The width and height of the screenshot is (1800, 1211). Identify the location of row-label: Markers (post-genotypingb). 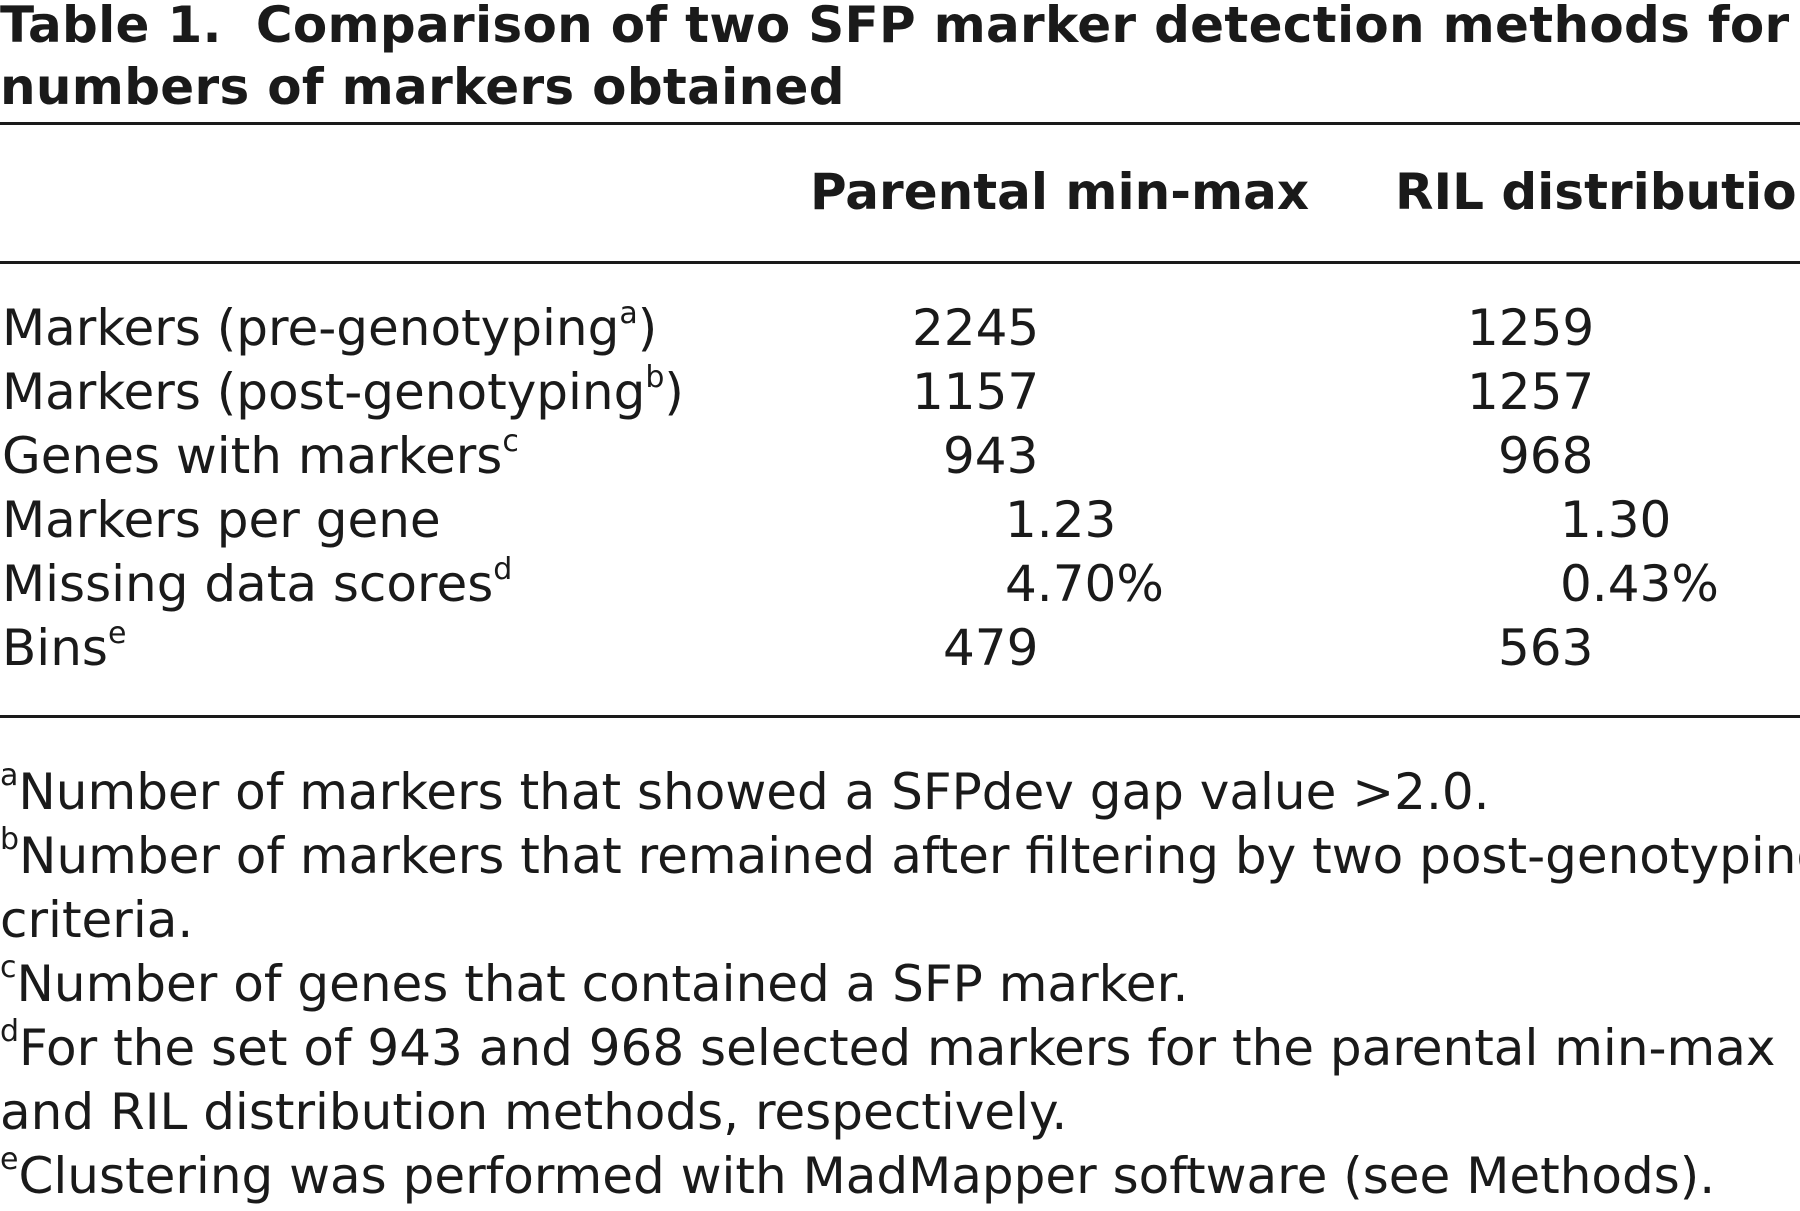
(343, 391).